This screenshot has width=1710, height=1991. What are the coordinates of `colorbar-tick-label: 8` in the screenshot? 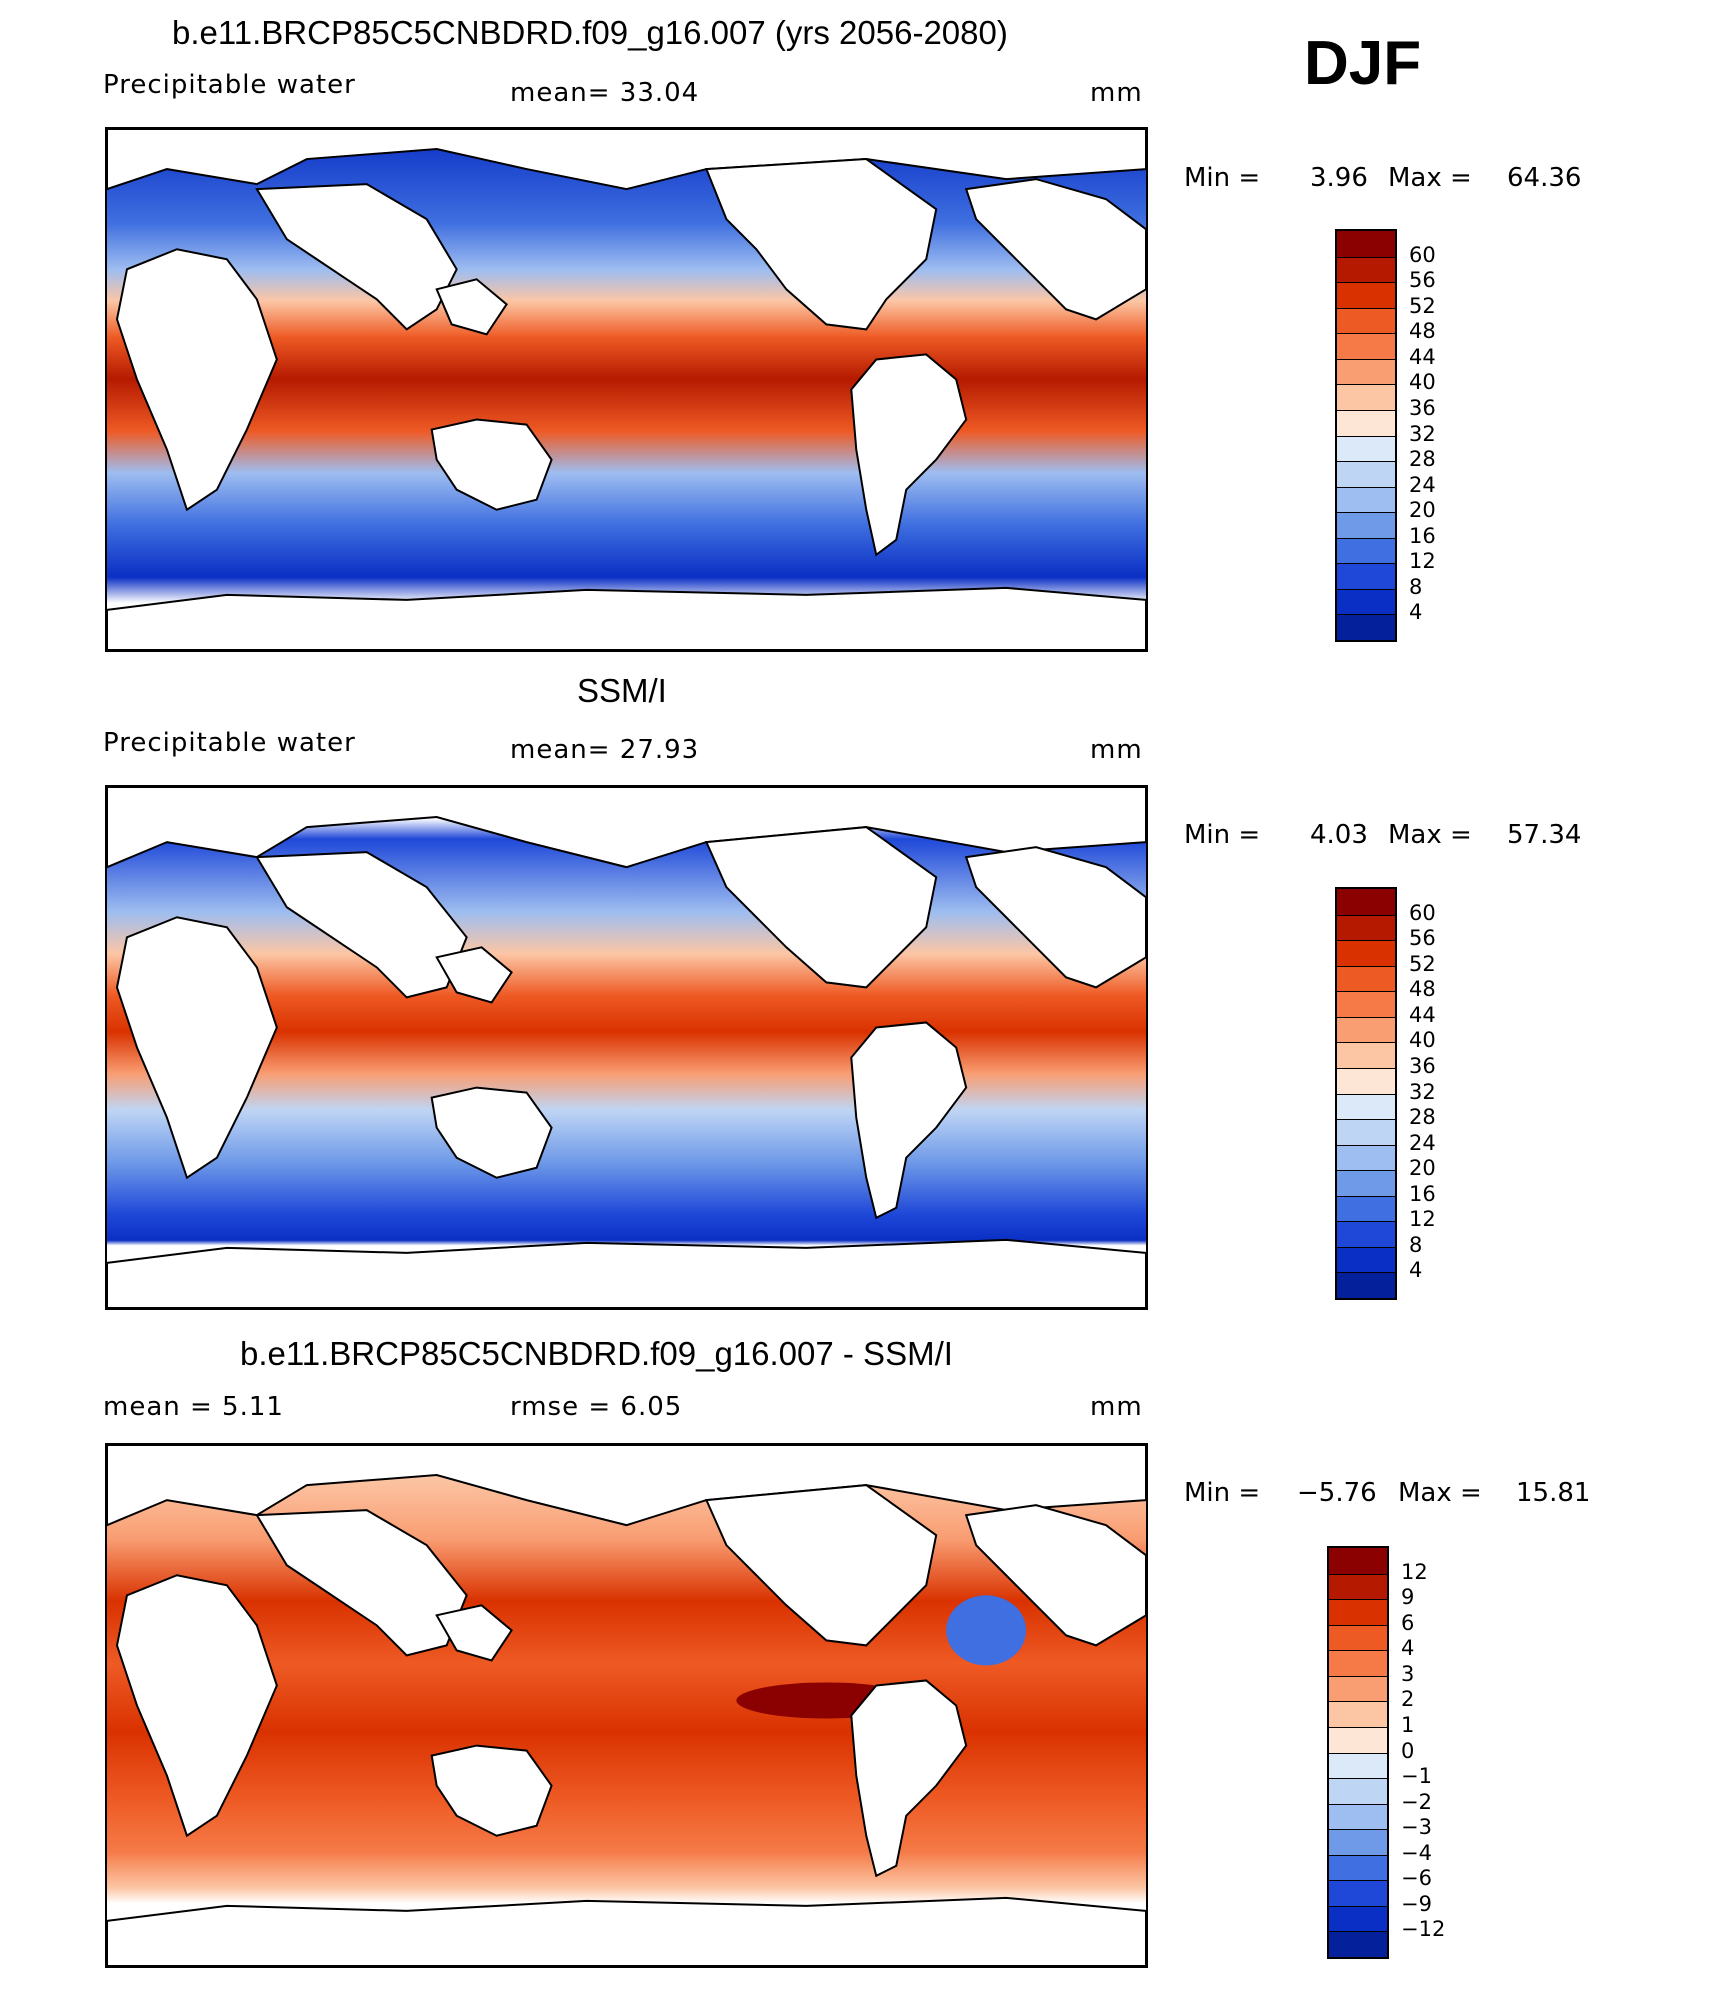 It's located at (1416, 1244).